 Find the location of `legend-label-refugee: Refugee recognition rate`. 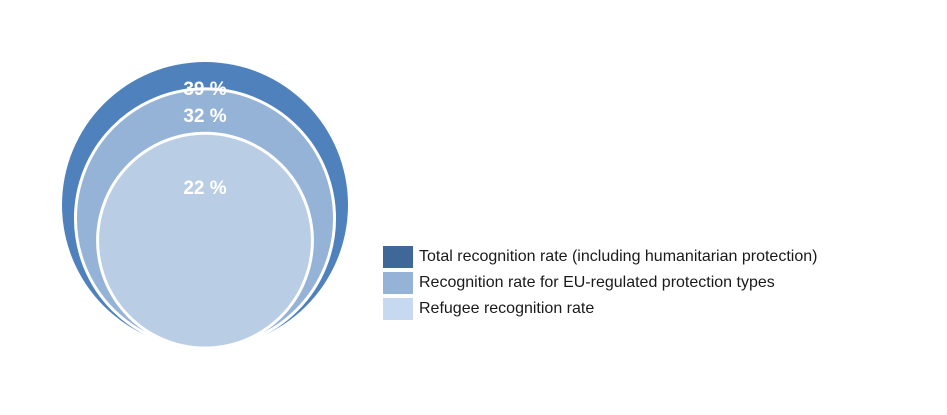

legend-label-refugee: Refugee recognition rate is located at coordinates (507, 308).